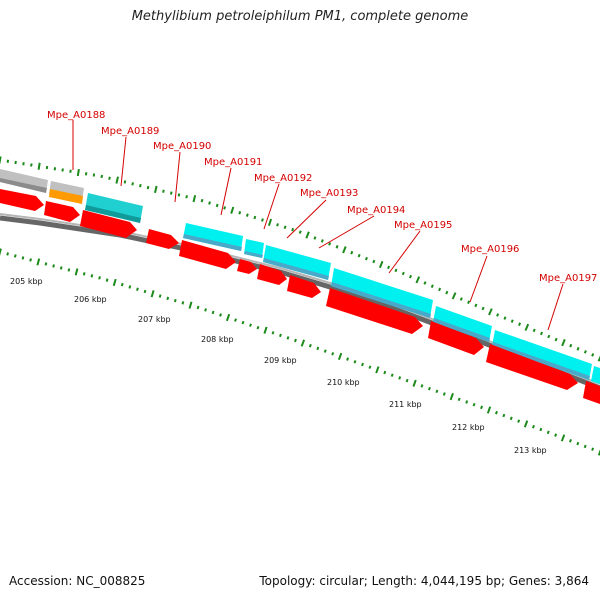 The image size is (600, 600). What do you see at coordinates (90, 299) in the screenshot?
I see `kbp-label: 206 kbp` at bounding box center [90, 299].